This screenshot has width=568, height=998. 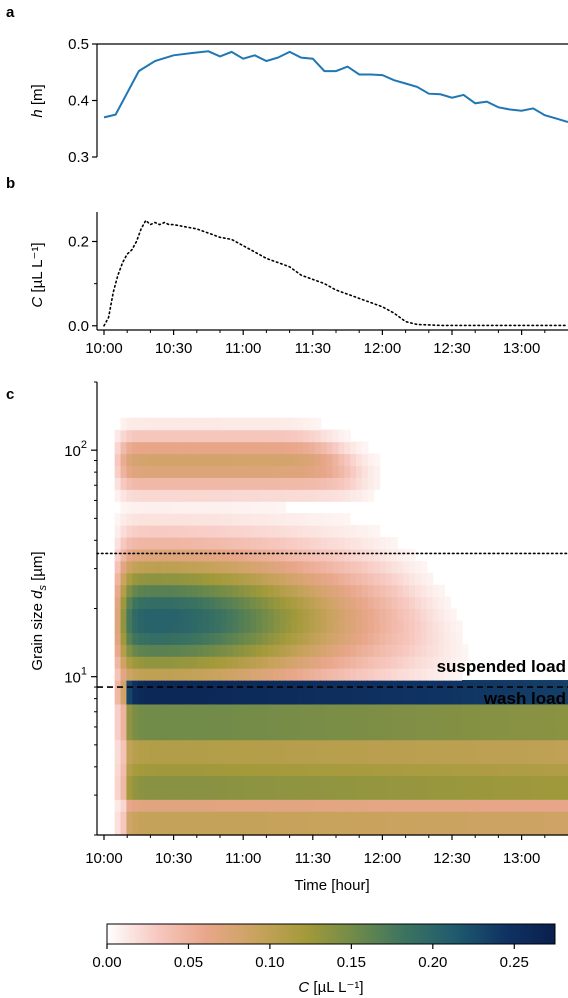 I want to click on colorbar-tick-label: 0.05, so click(x=188, y=962).